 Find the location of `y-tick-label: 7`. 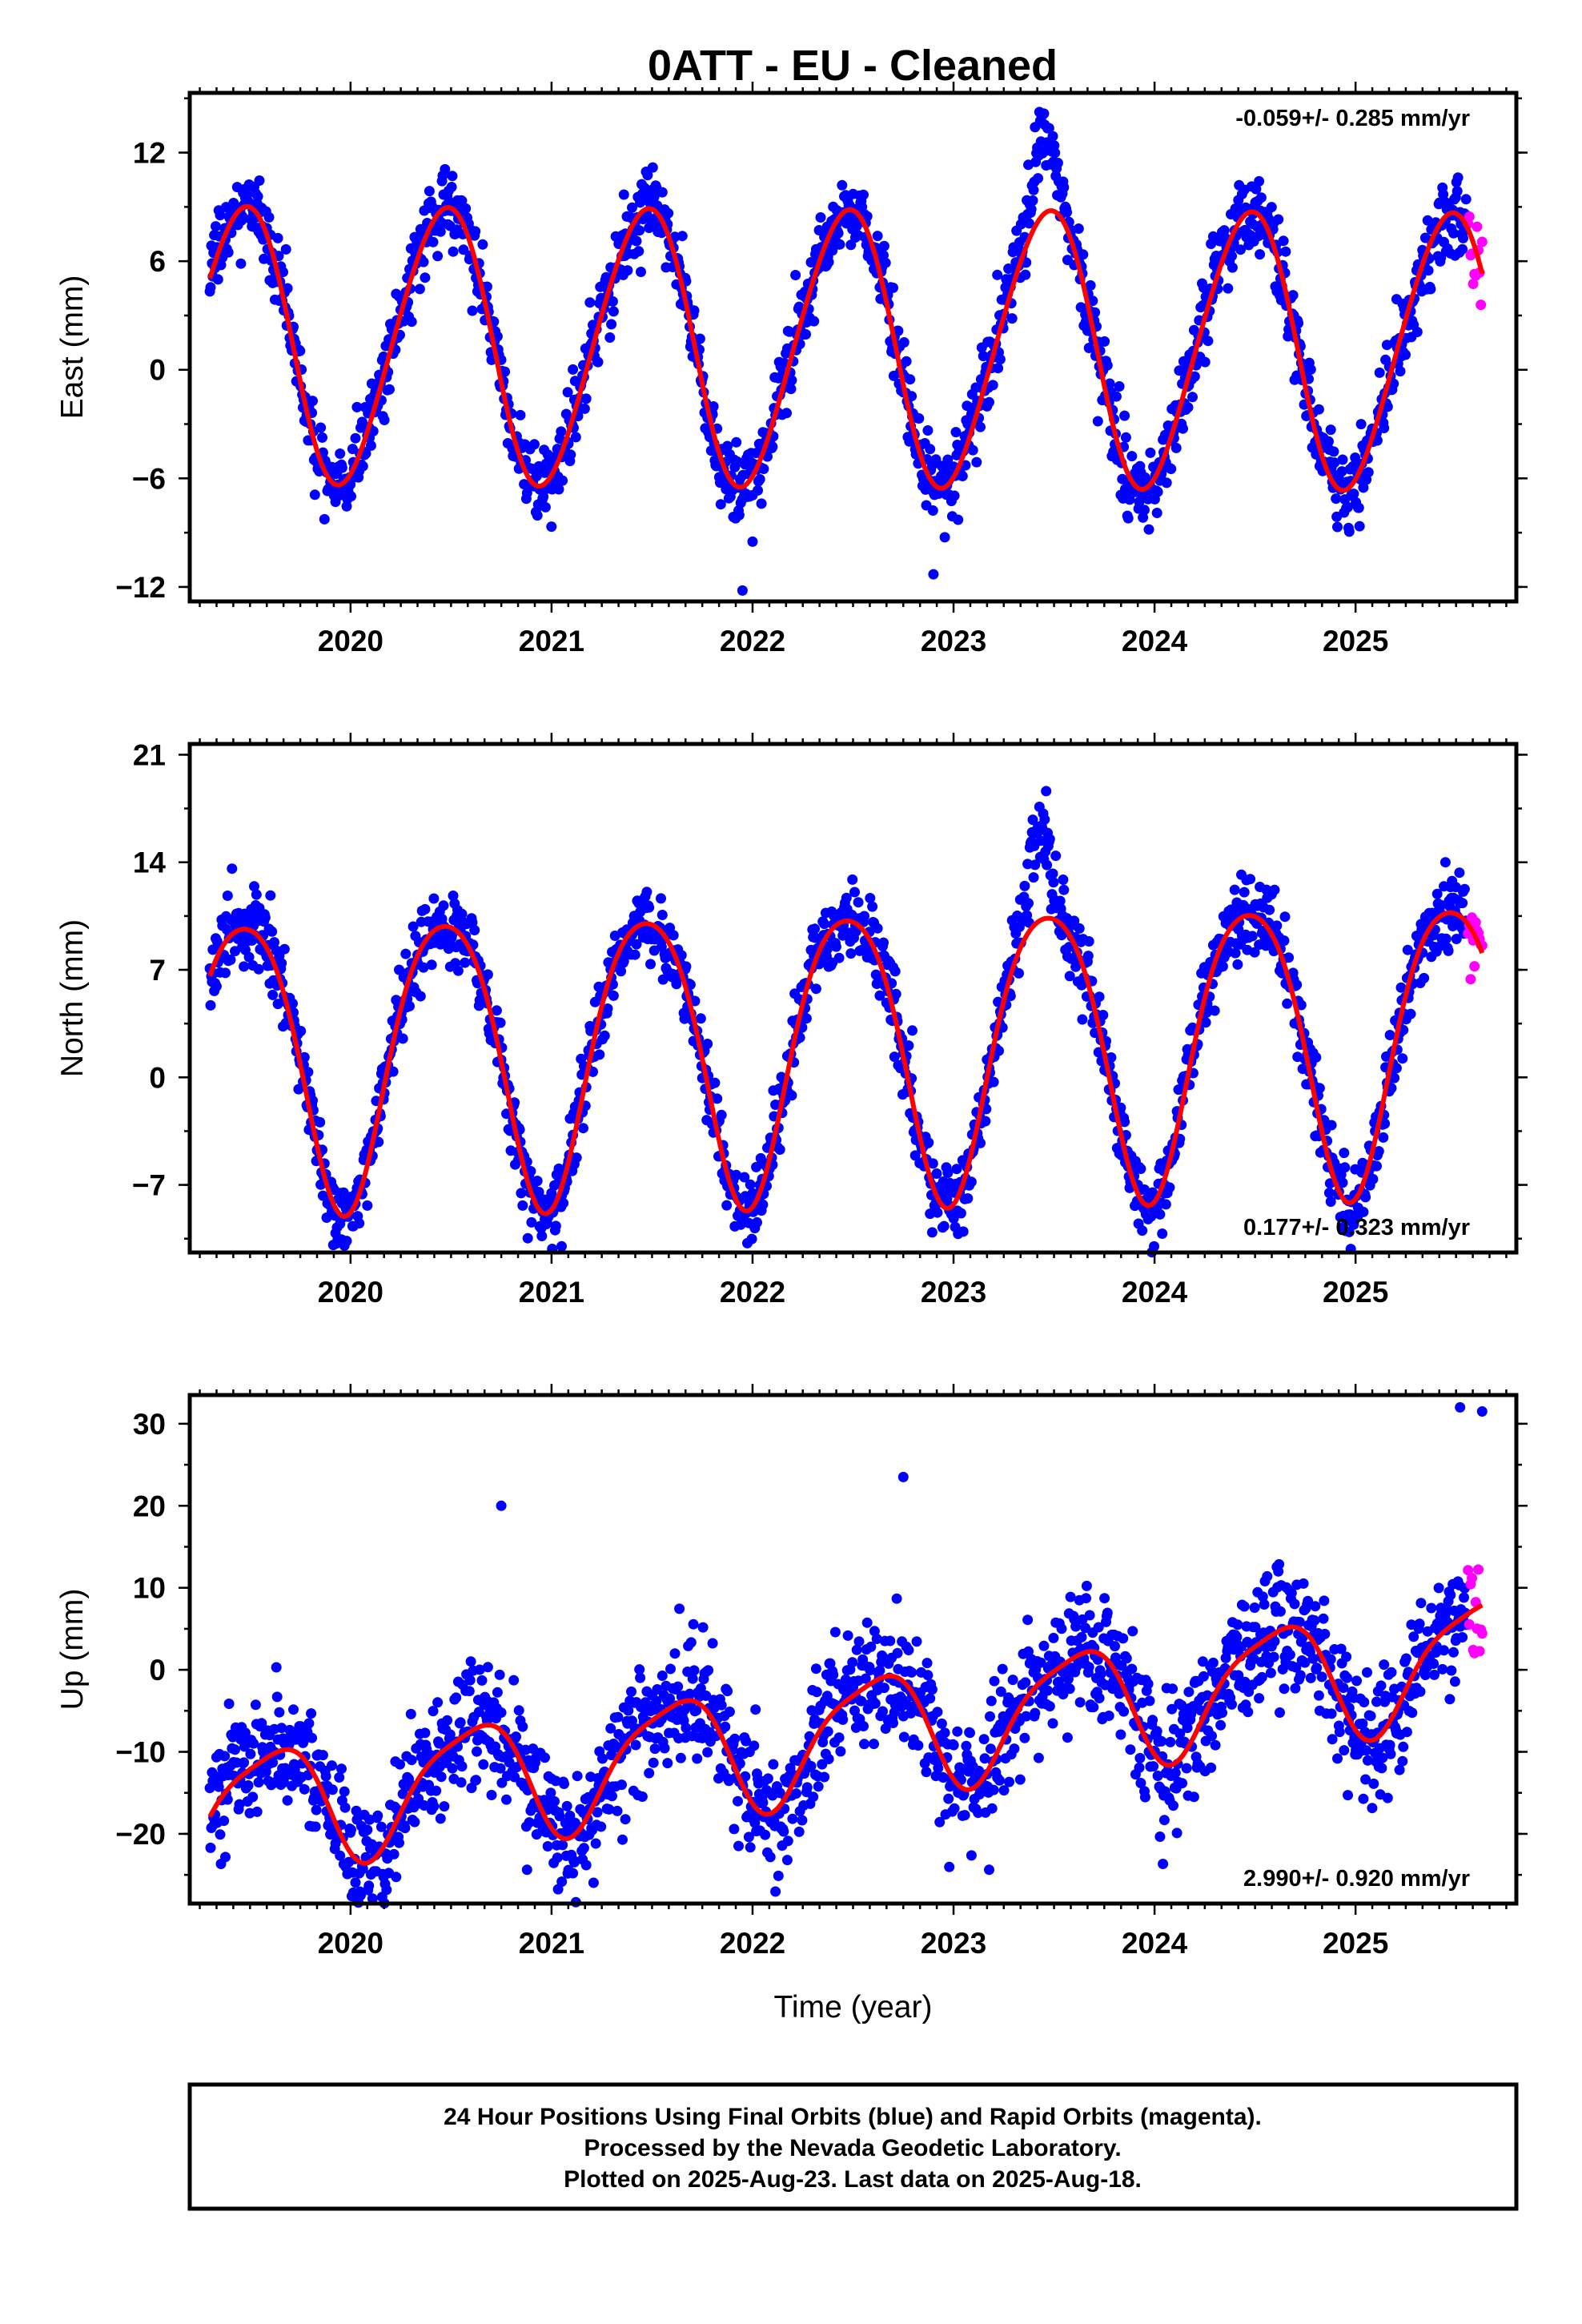

y-tick-label: 7 is located at coordinates (157, 971).